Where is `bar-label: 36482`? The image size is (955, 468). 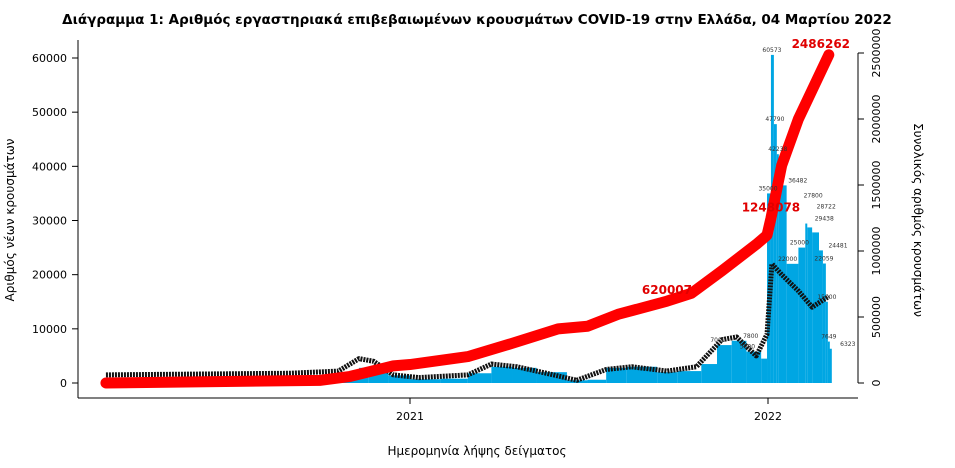 bar-label: 36482 is located at coordinates (797, 180).